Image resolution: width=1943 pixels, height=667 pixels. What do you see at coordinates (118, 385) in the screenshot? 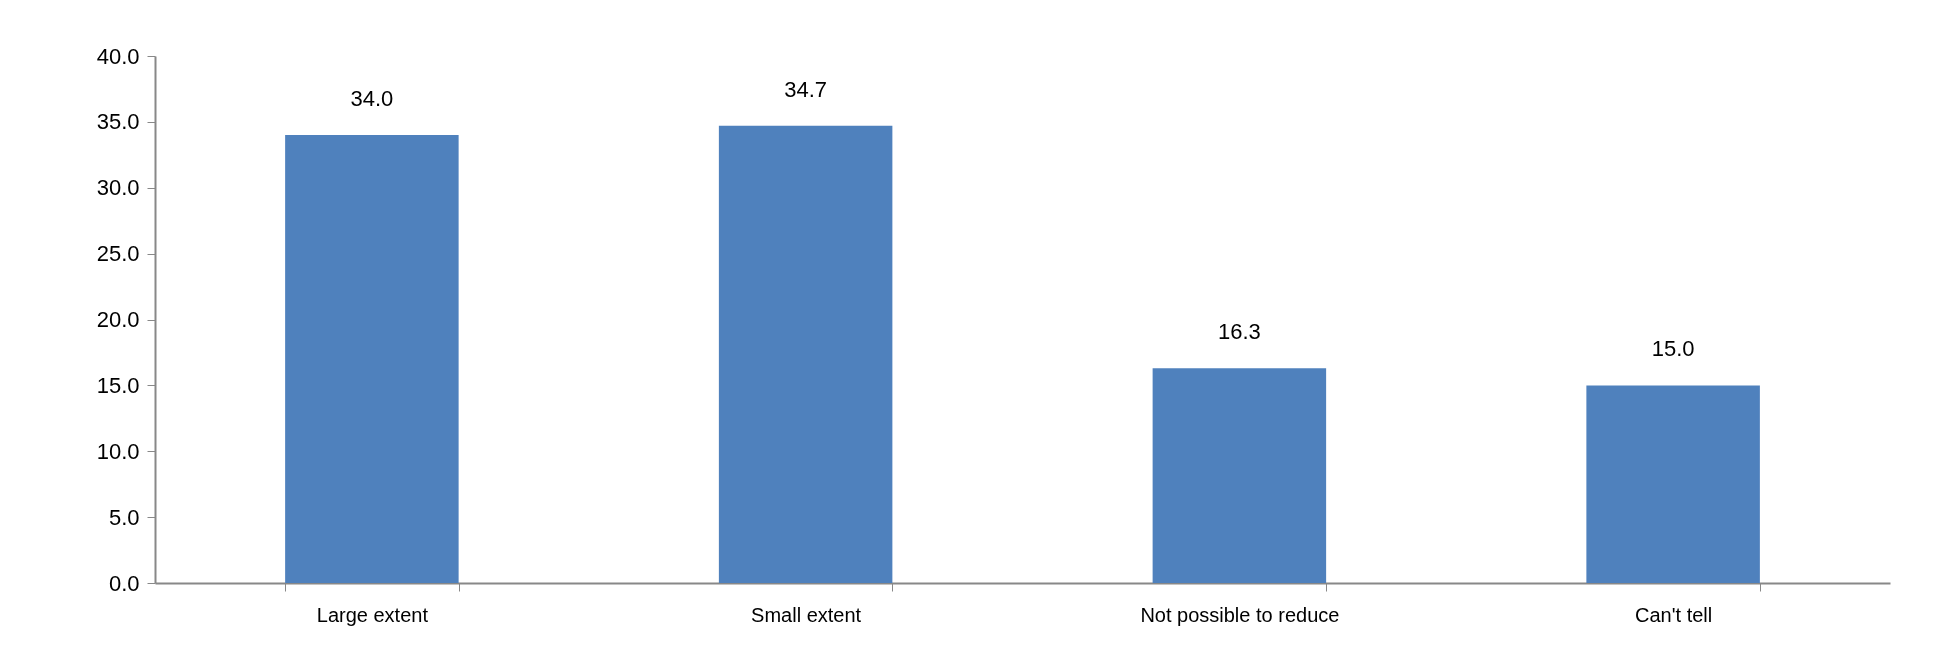
I see `y-tick-label: 15.0` at bounding box center [118, 385].